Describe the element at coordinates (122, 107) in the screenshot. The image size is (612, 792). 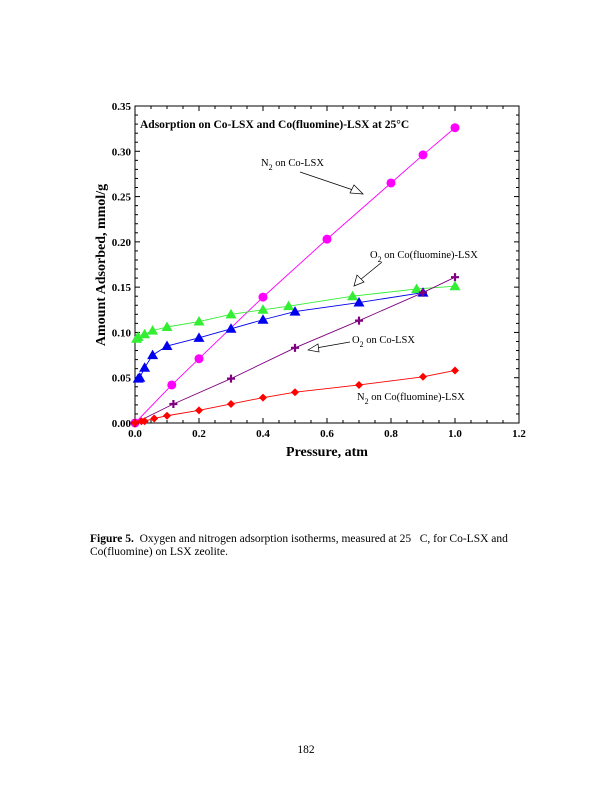
I see `y-tick-label: 0.35` at that location.